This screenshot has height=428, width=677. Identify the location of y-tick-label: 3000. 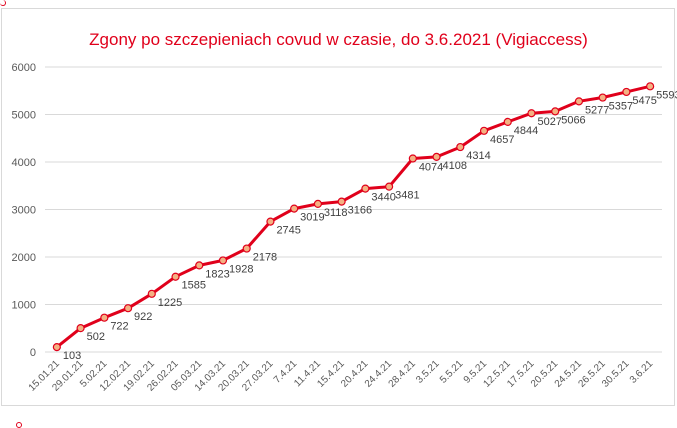
(24, 211).